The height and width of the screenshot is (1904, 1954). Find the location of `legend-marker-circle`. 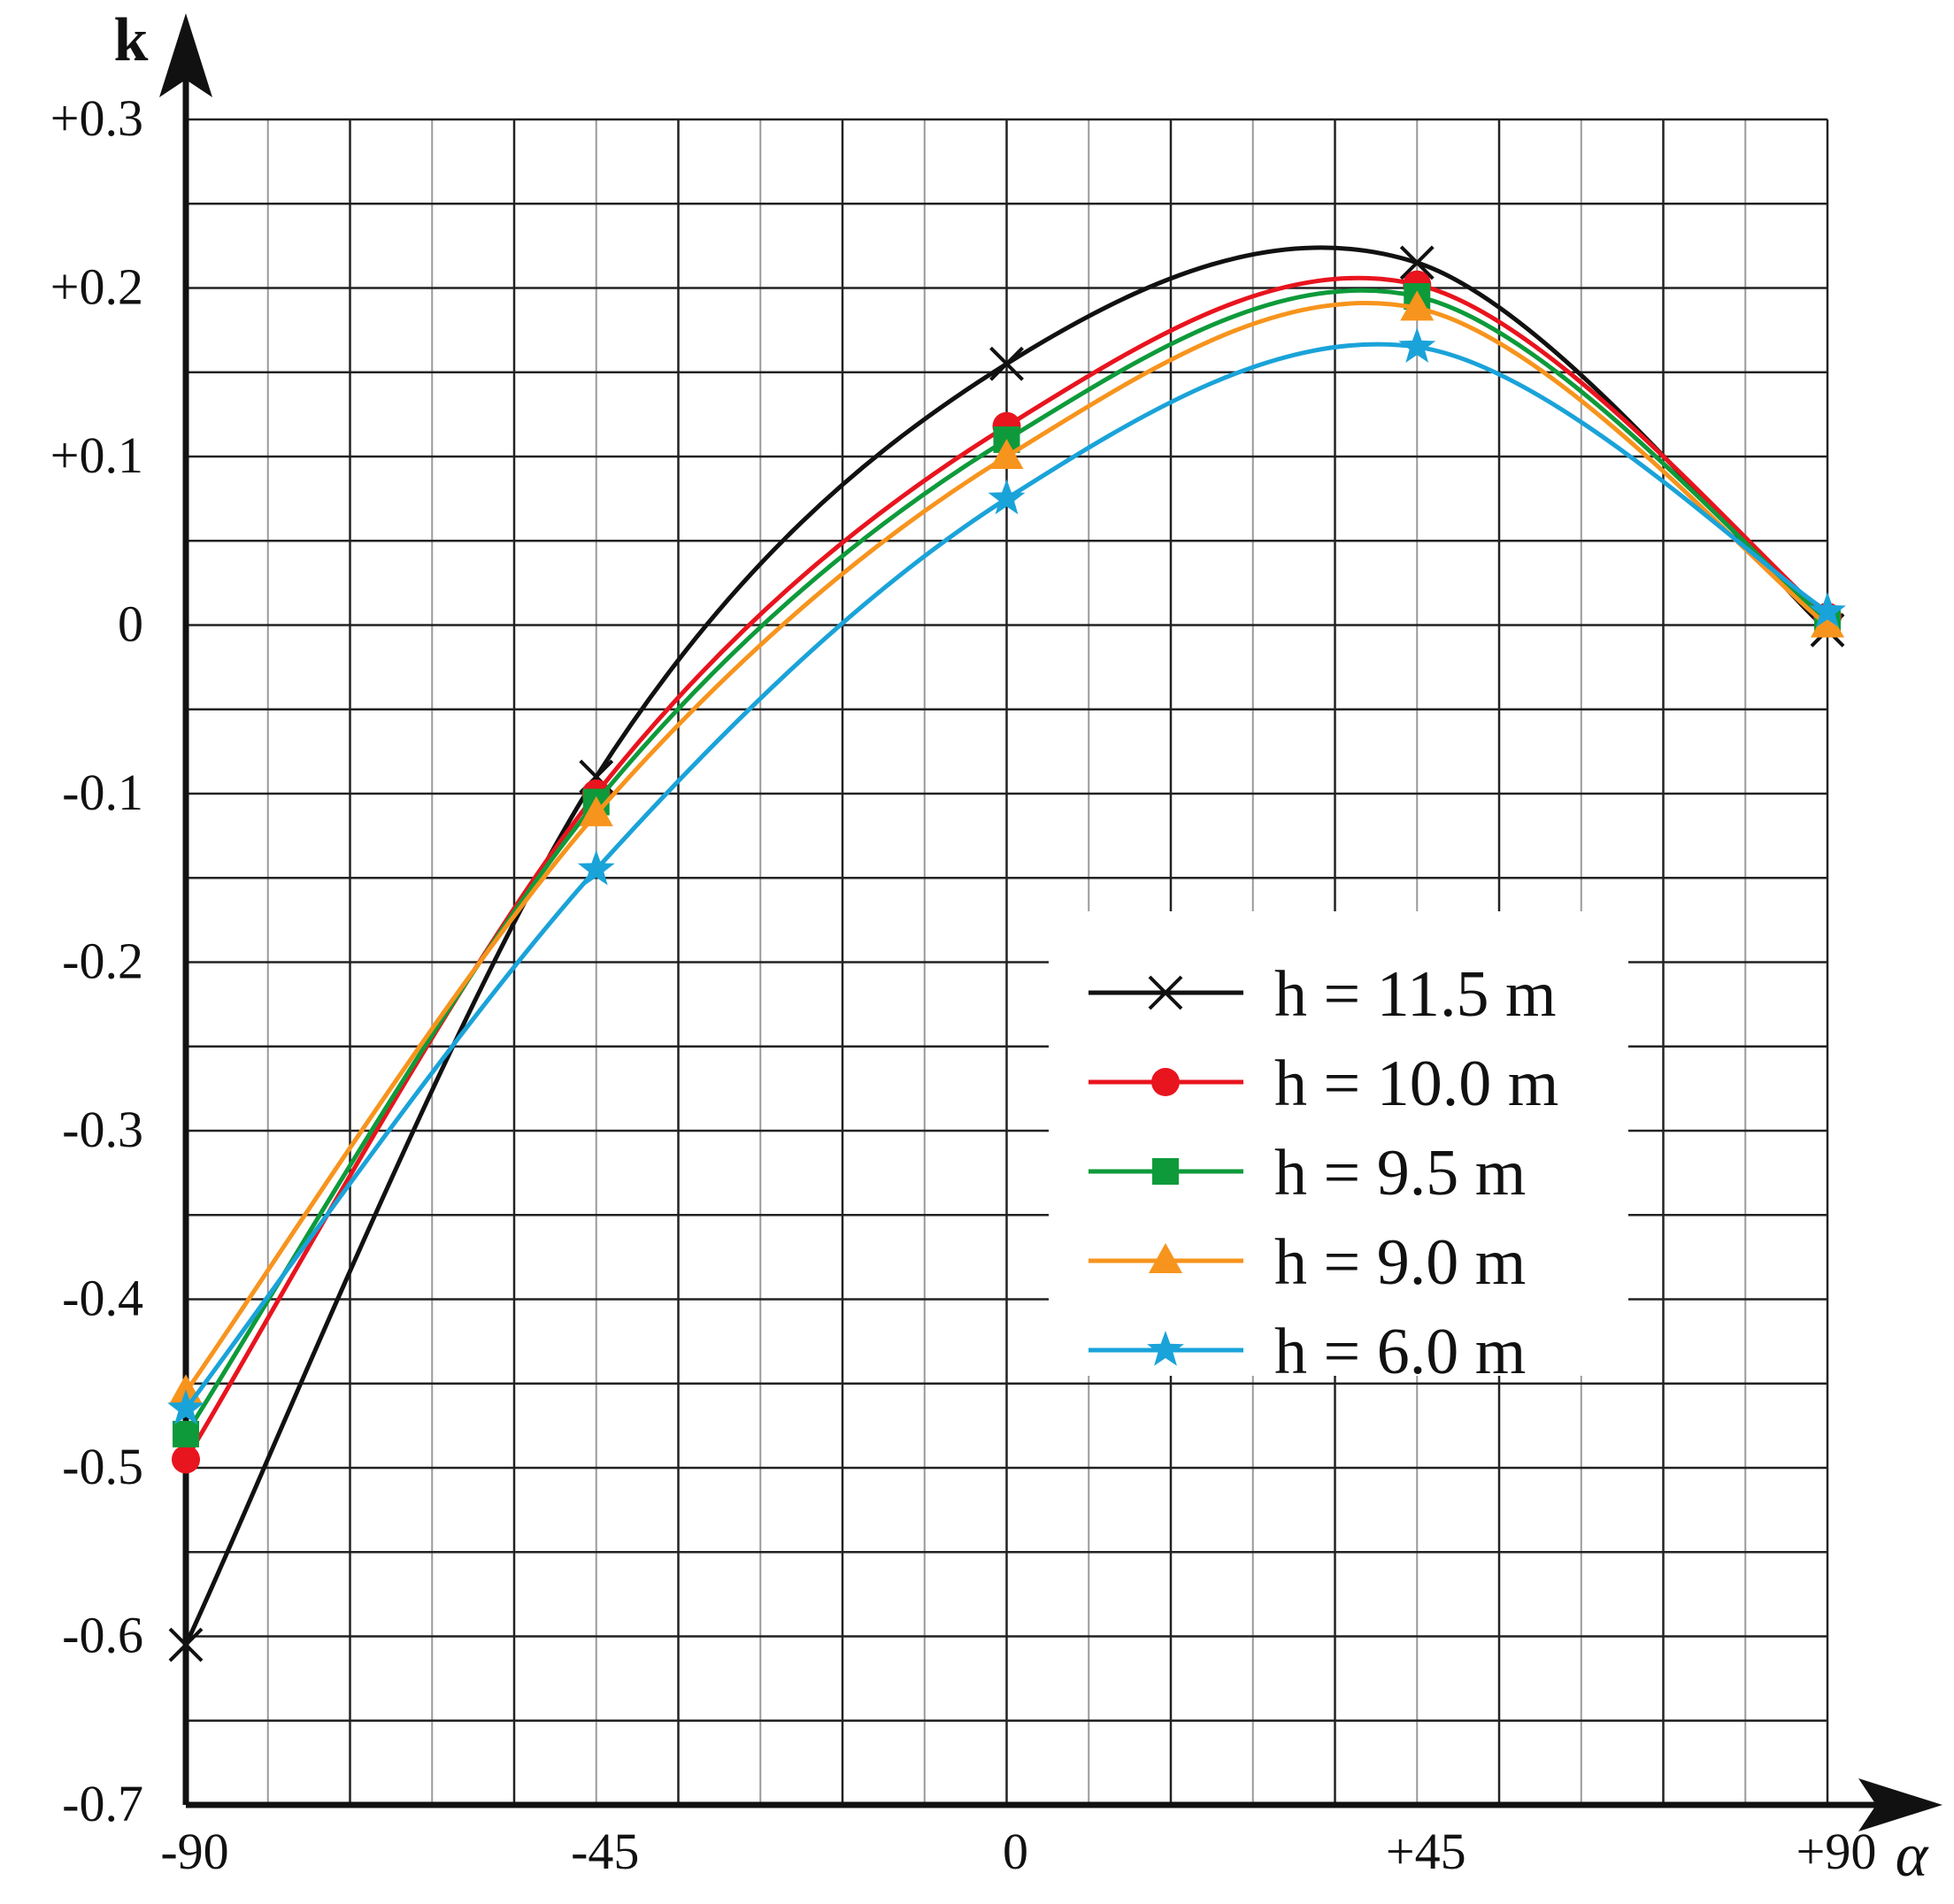

legend-marker-circle is located at coordinates (1165, 1082).